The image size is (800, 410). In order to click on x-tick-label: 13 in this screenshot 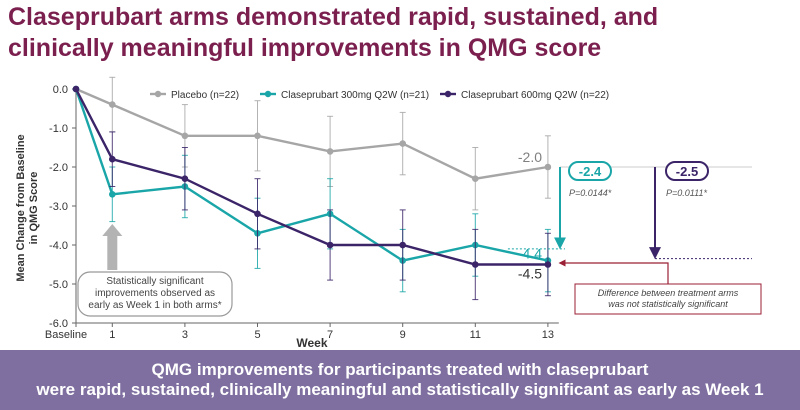, I will do `click(548, 335)`.